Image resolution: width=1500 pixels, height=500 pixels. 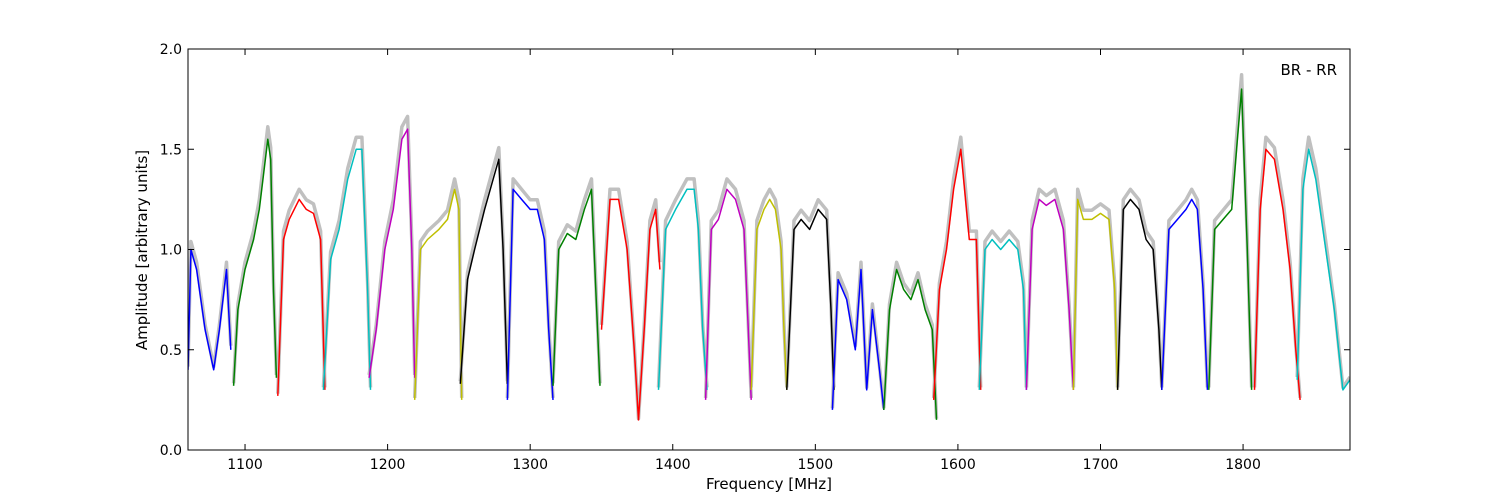 What do you see at coordinates (1308, 70) in the screenshot?
I see `chart-annotation: BR - RR` at bounding box center [1308, 70].